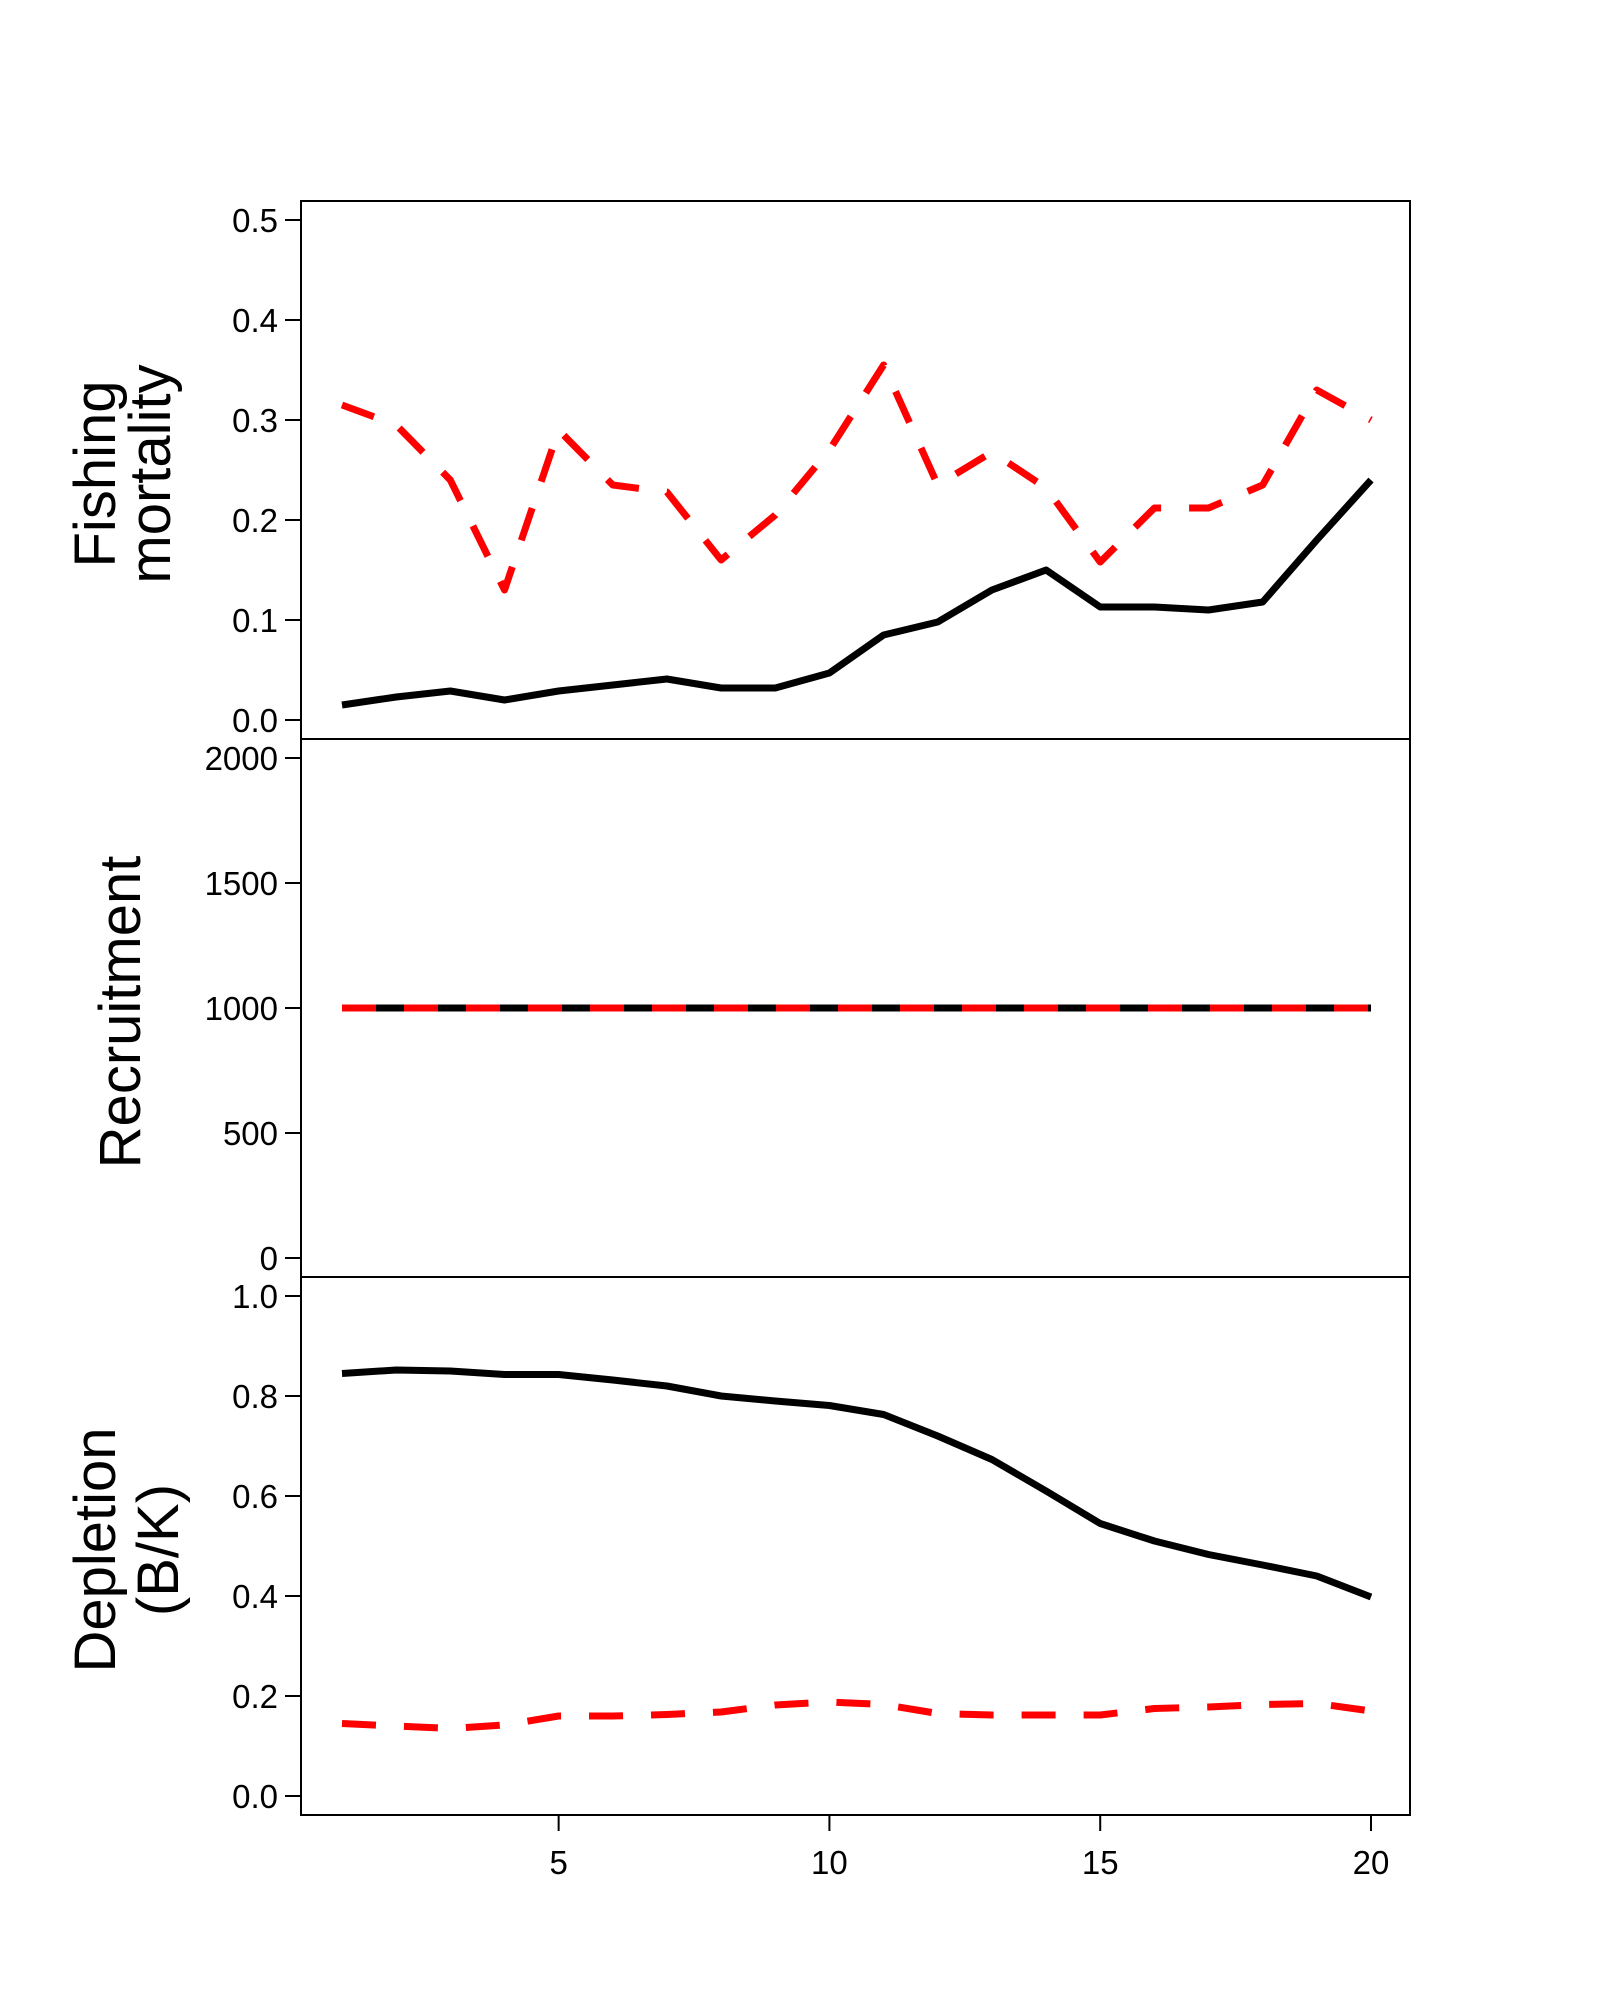 Image resolution: width=1600 pixels, height=2000 pixels. Describe the element at coordinates (269, 1258) in the screenshot. I see `y-tick-label-2-0: 0` at that location.